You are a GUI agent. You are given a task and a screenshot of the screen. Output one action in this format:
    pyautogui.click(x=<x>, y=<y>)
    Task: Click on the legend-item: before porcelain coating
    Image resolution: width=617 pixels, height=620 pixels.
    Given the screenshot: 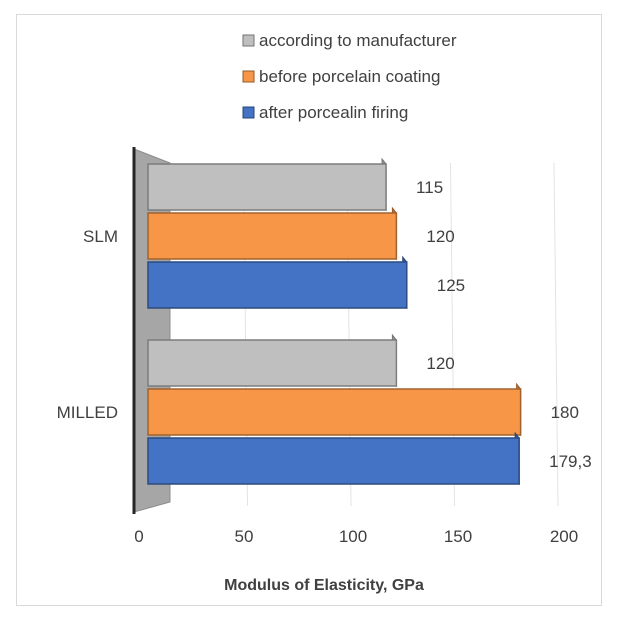 What is the action you would take?
    pyautogui.click(x=341, y=76)
    